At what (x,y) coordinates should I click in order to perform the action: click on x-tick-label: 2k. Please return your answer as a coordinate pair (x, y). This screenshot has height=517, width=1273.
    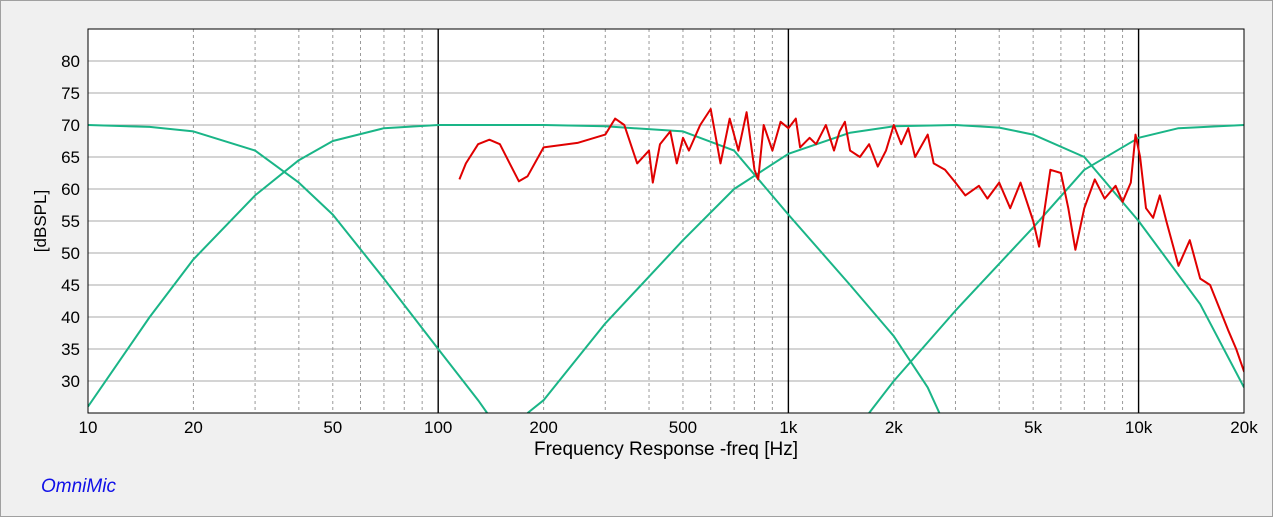
    Looking at the image, I should click on (894, 427).